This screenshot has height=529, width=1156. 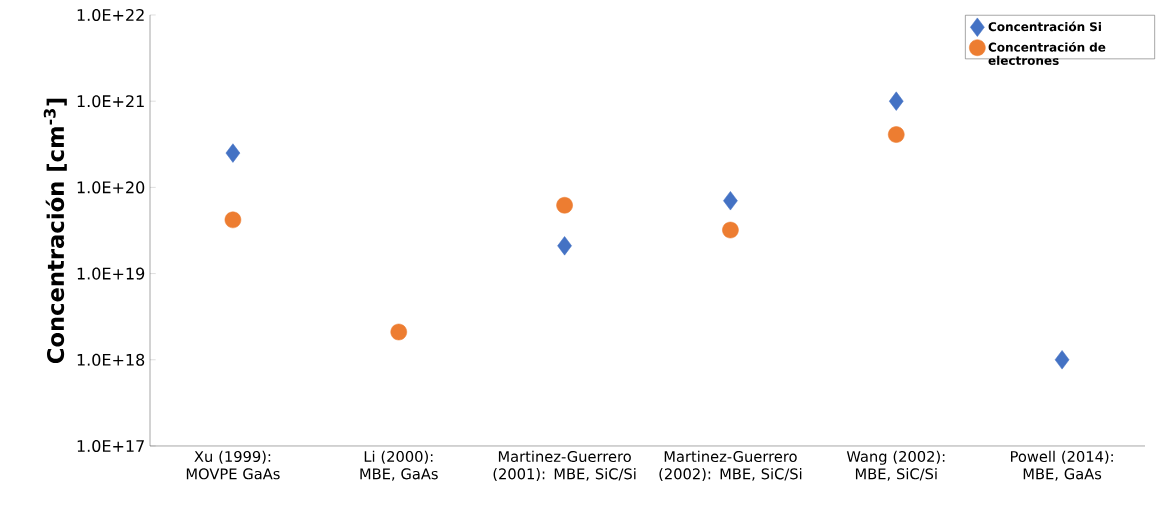 What do you see at coordinates (233, 465) in the screenshot?
I see `x-tick-label: Xu (1999): MOVPE GaAs` at bounding box center [233, 465].